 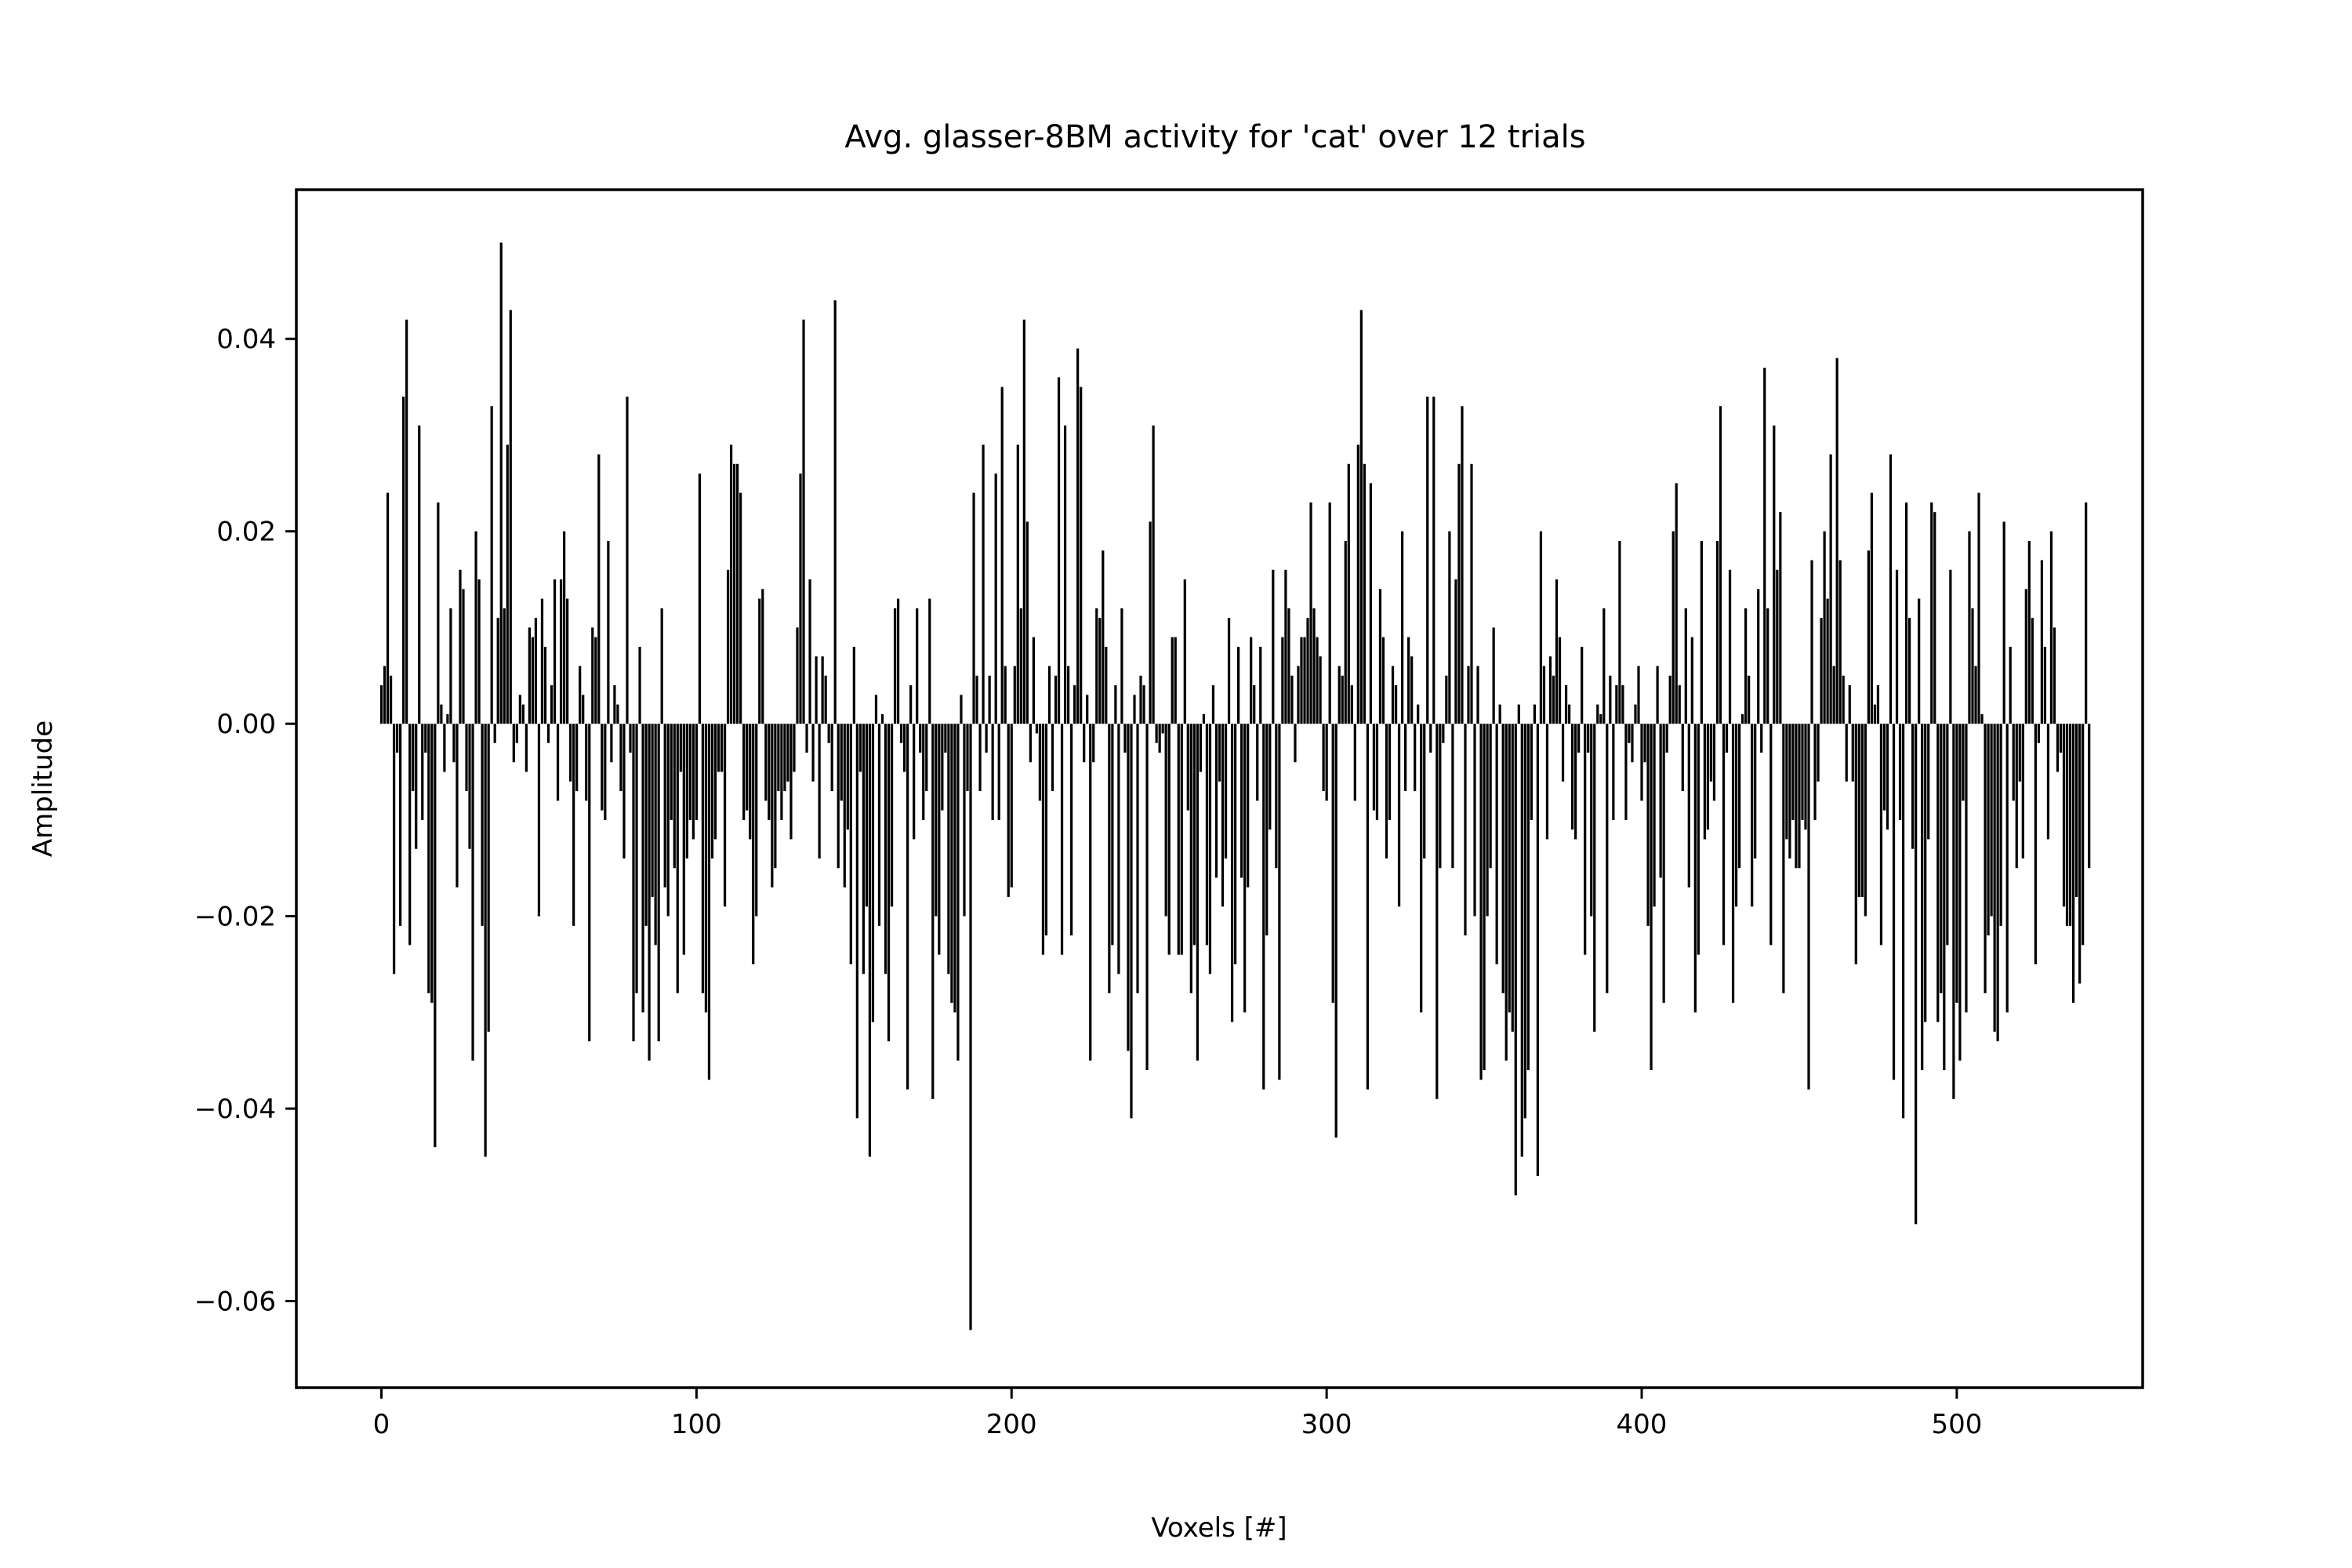 What do you see at coordinates (43, 788) in the screenshot?
I see `y-axis-label: Amplitude` at bounding box center [43, 788].